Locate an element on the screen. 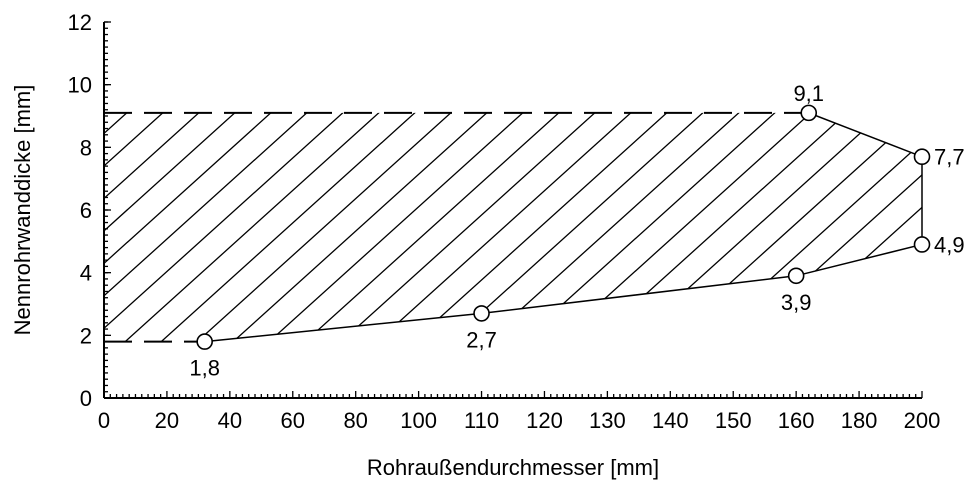  y-tick-label: 6 is located at coordinates (86, 210).